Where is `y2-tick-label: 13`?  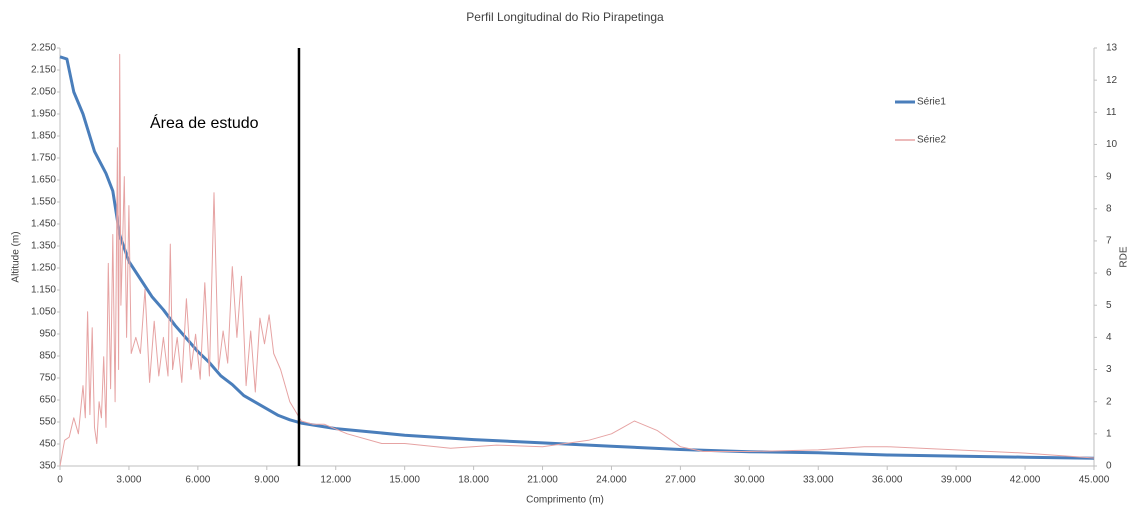
y2-tick-label: 13 is located at coordinates (1112, 48).